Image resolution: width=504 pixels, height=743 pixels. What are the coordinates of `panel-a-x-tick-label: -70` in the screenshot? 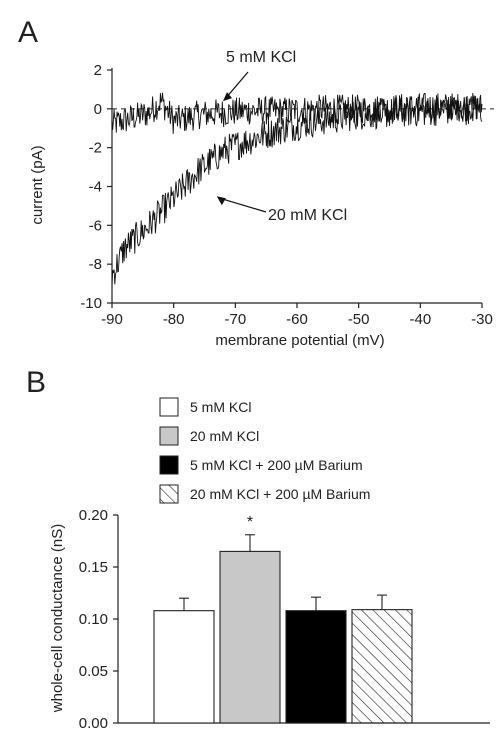 It's located at (235, 319).